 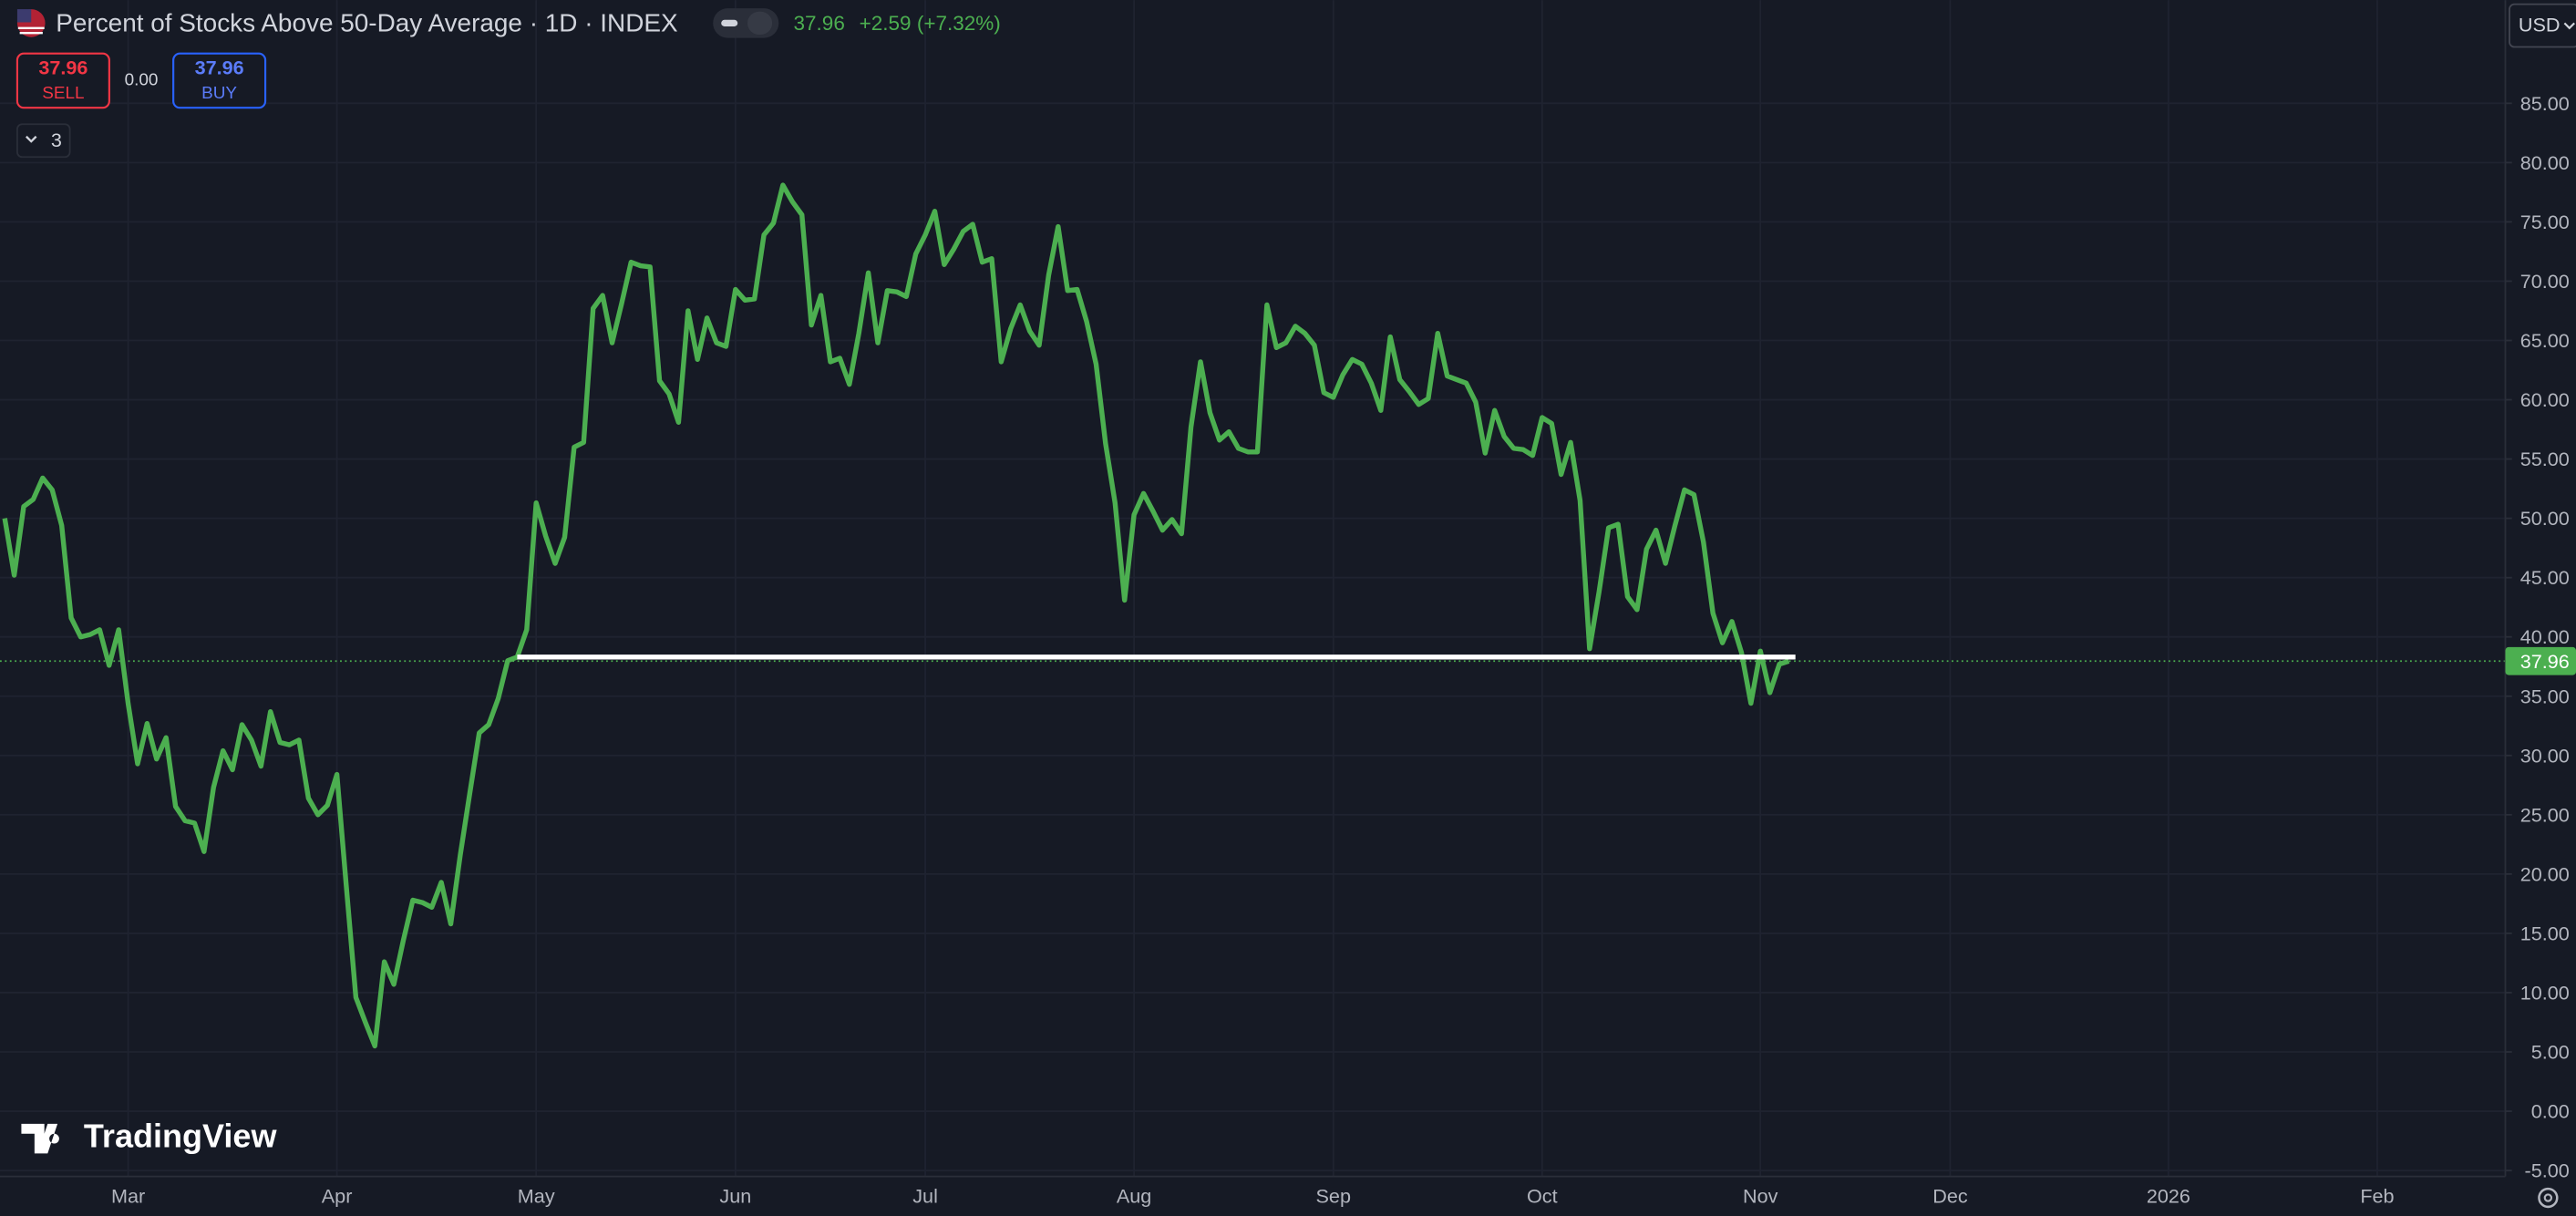 What do you see at coordinates (62, 81) in the screenshot?
I see `sell-button` at bounding box center [62, 81].